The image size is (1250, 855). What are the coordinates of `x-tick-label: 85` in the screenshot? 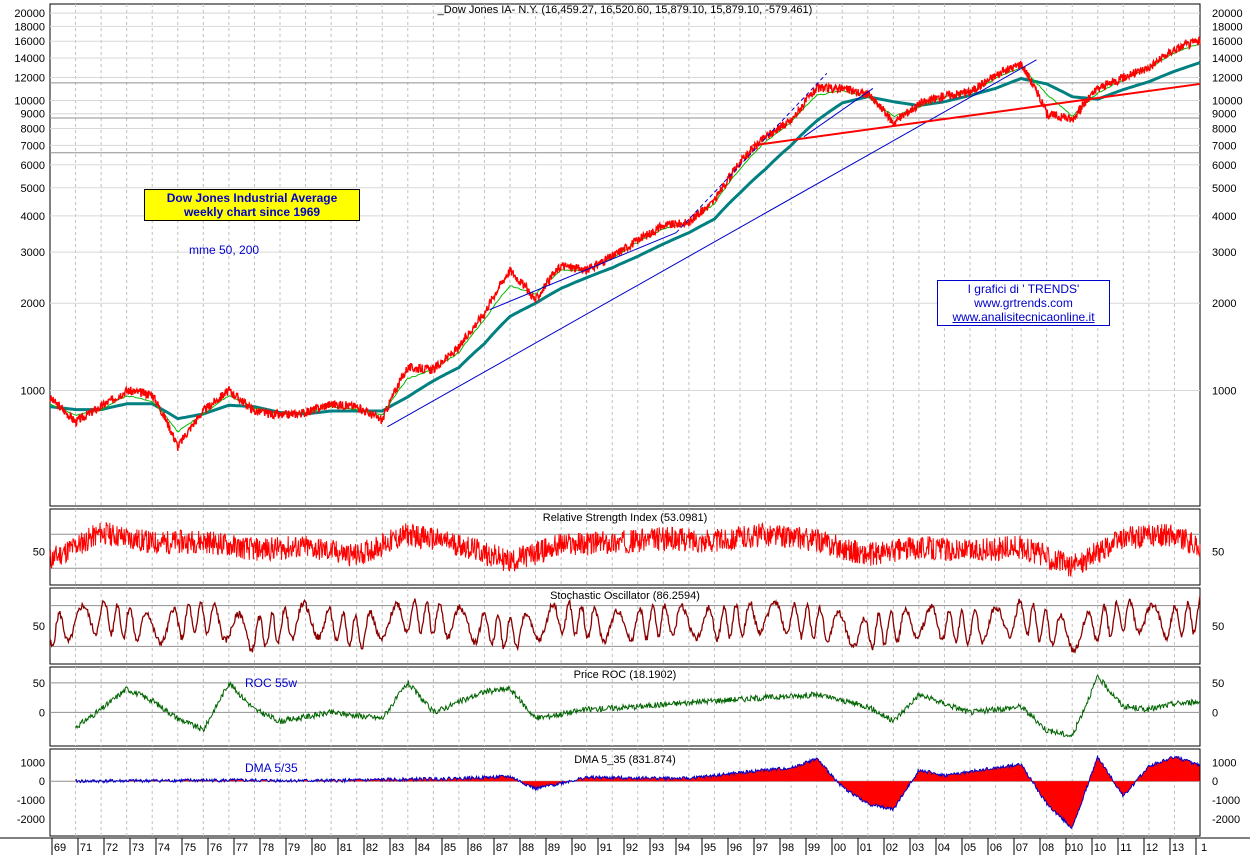 It's located at (450, 848).